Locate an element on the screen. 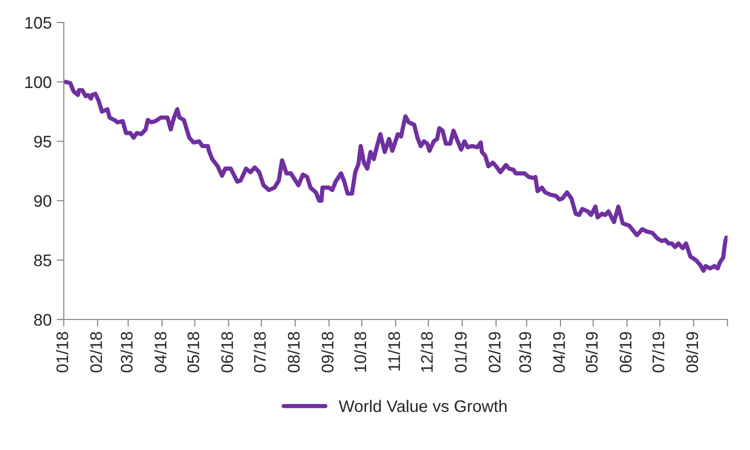 This screenshot has width=750, height=450. x-tick-label: 02/18 is located at coordinates (96, 352).